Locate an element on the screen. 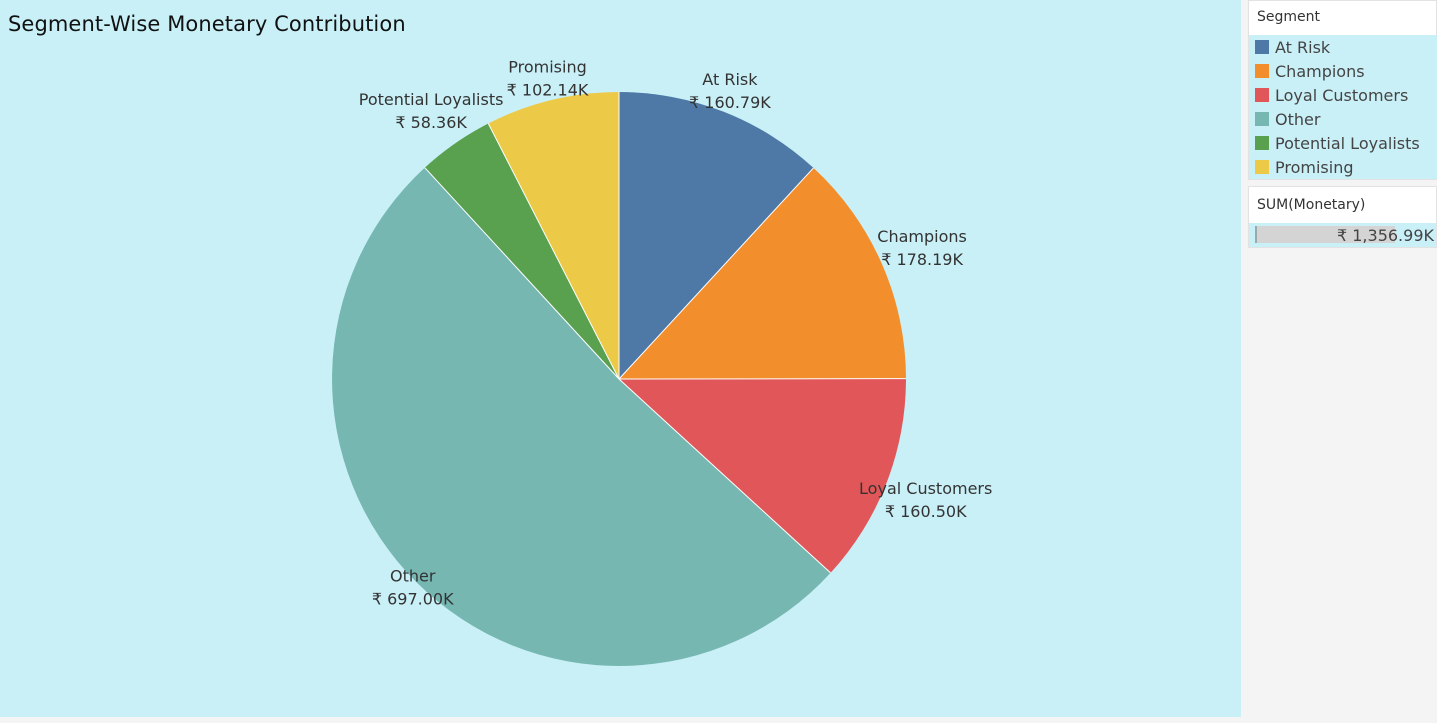 This screenshot has width=1437, height=723. pie-slice-champions is located at coordinates (762, 273).